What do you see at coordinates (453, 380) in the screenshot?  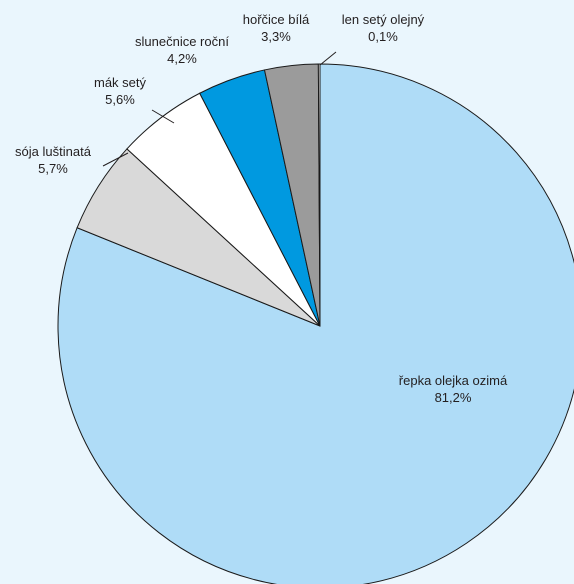 I see `slice-label-name: řepka olejka ozimá` at bounding box center [453, 380].